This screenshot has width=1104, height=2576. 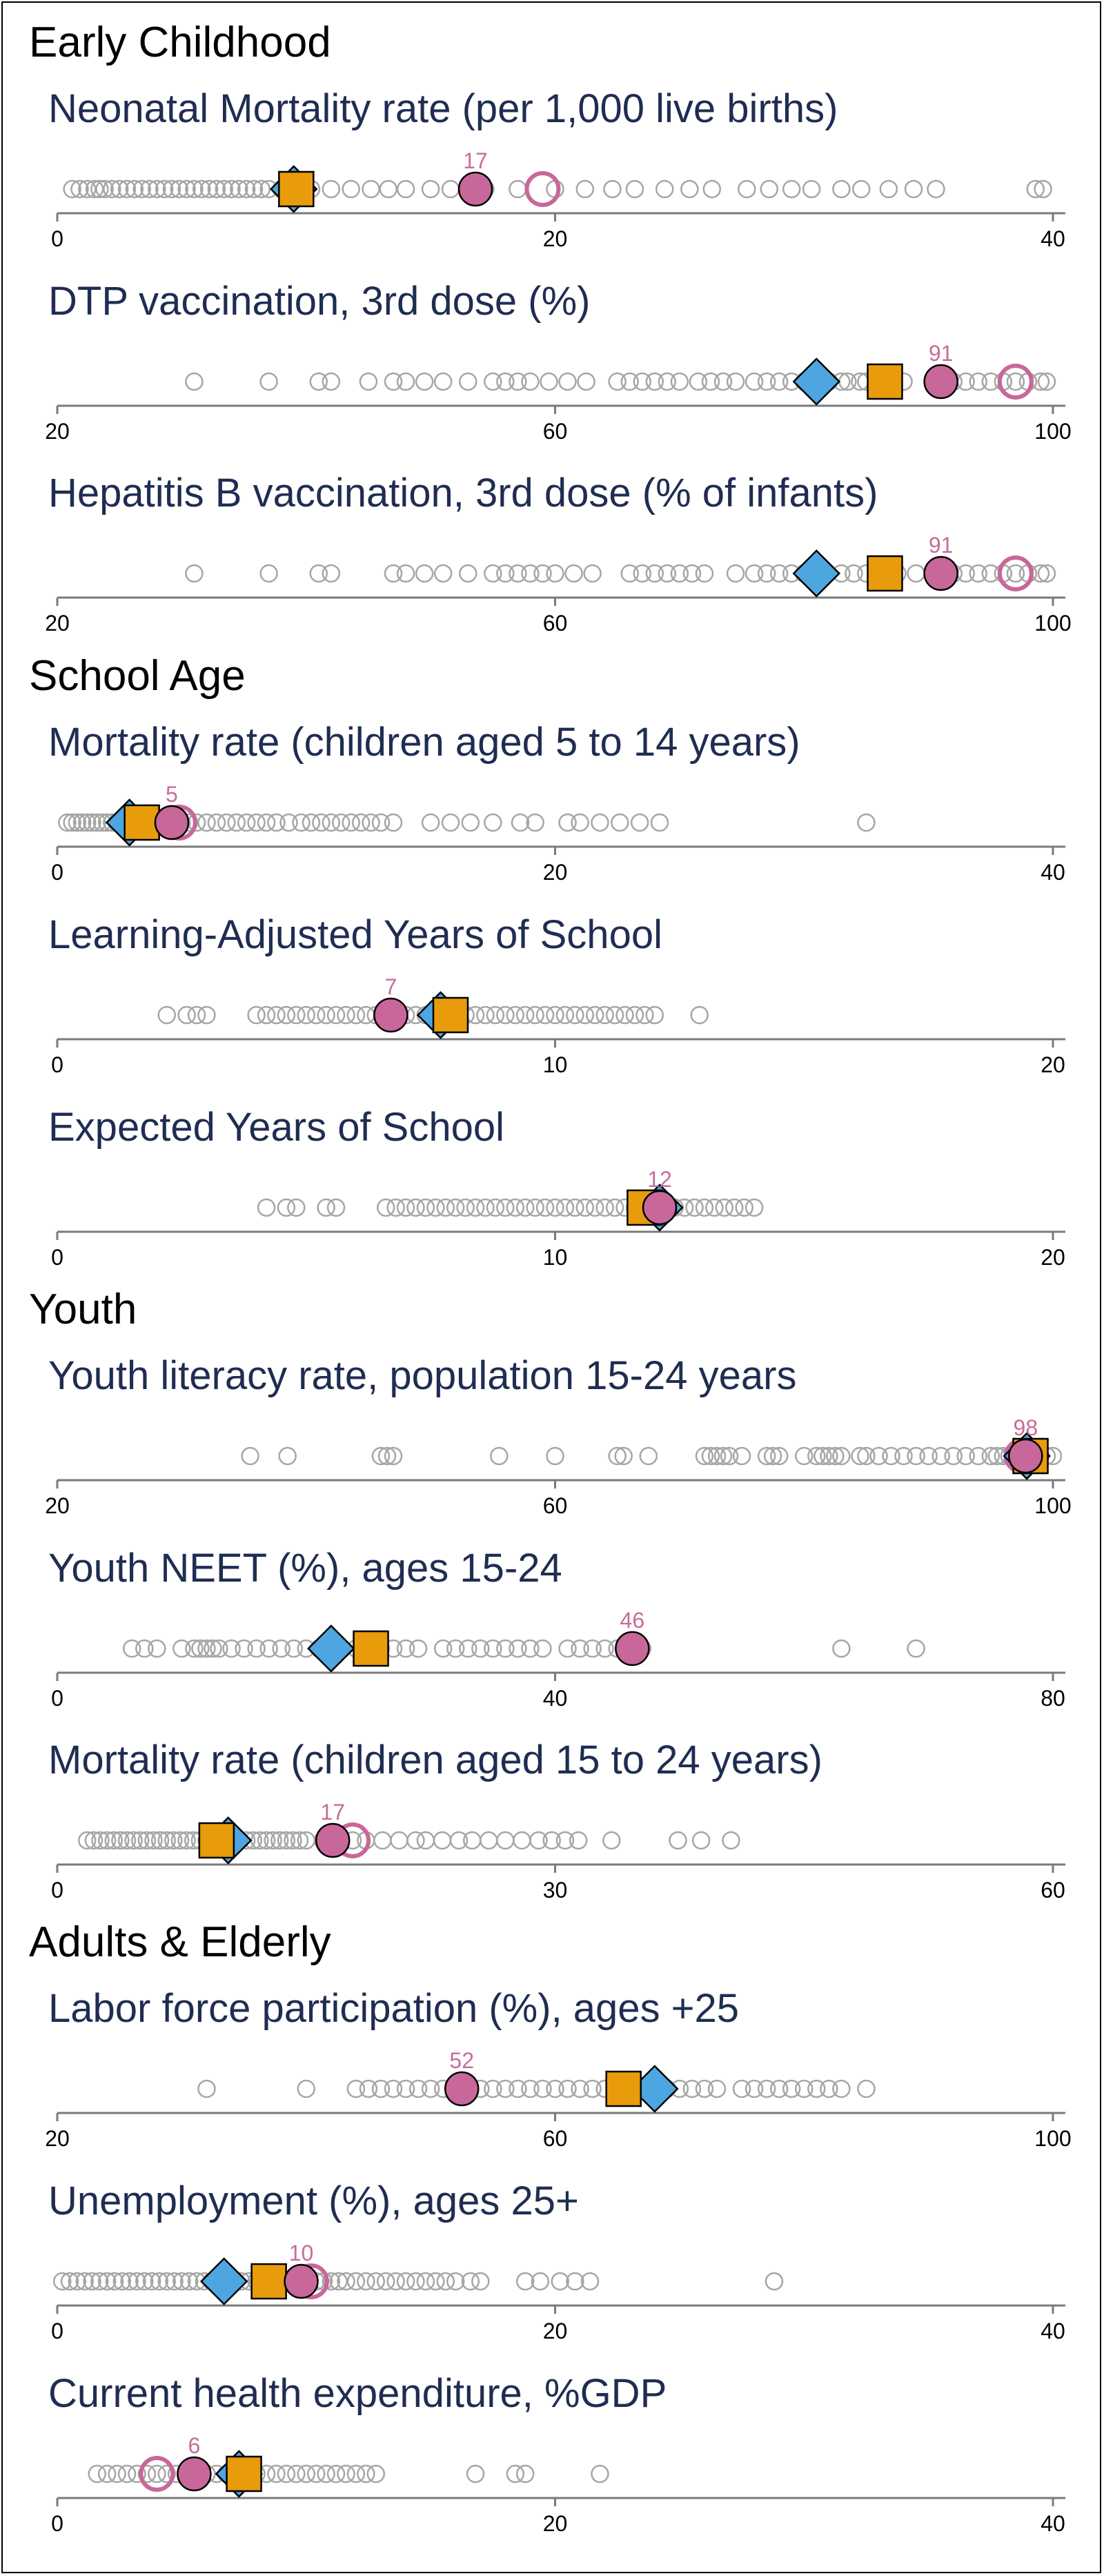 I want to click on country-value-label: 6, so click(x=194, y=2445).